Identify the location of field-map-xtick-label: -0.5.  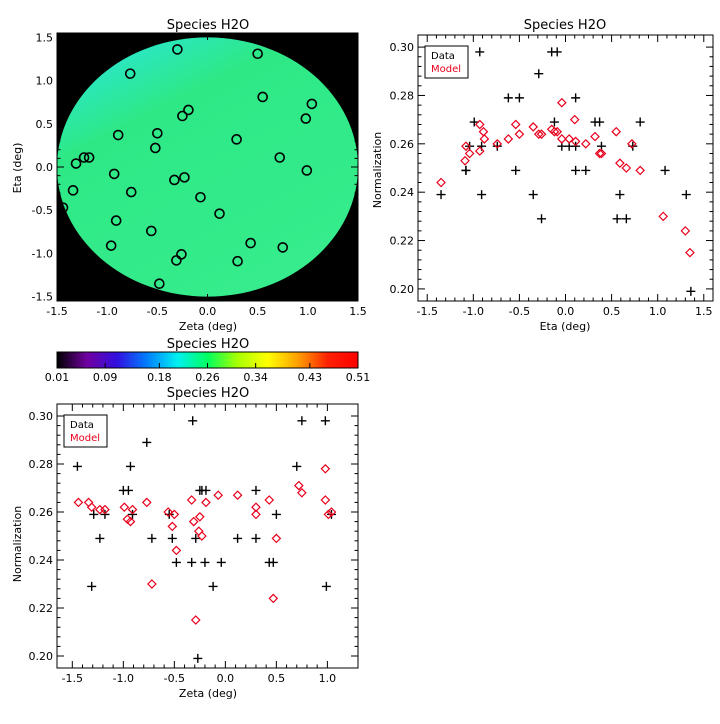
(157, 311).